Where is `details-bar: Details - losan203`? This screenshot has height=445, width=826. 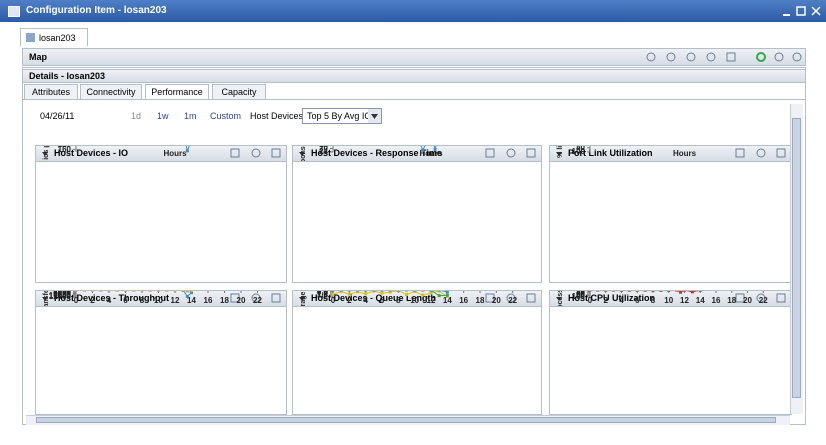 details-bar: Details - losan203 is located at coordinates (414, 76).